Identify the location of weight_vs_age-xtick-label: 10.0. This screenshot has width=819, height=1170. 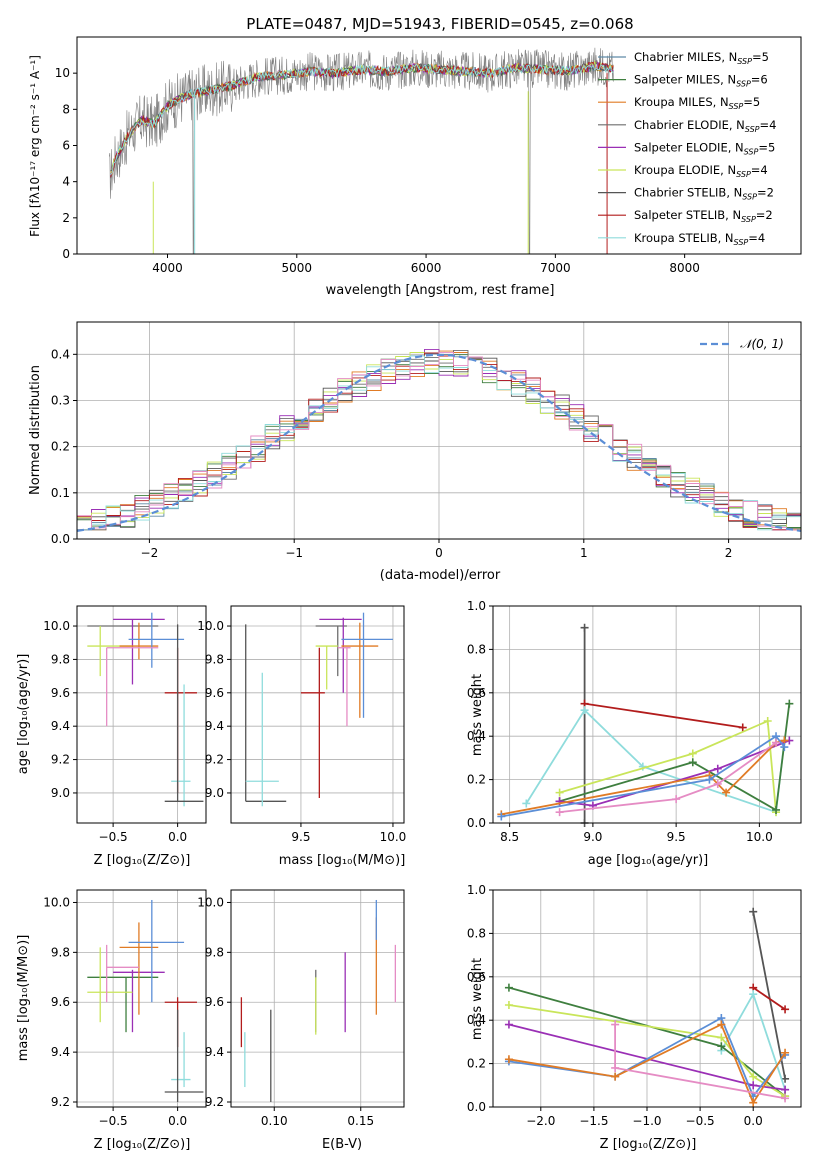
(759, 837).